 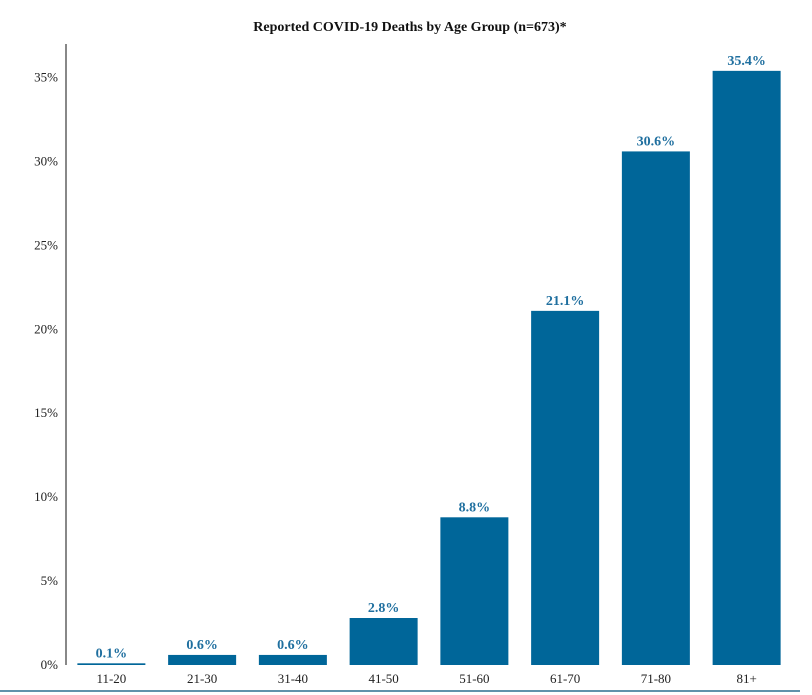 I want to click on y-tick-label: 25%, so click(x=46, y=244).